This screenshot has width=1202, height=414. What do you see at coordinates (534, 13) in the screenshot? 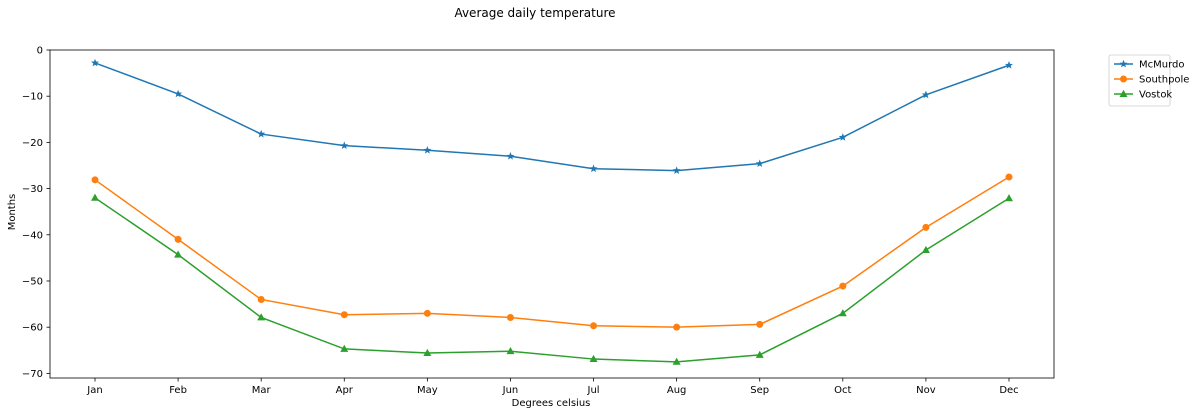
I see `chart-title: Average daily temperature` at bounding box center [534, 13].